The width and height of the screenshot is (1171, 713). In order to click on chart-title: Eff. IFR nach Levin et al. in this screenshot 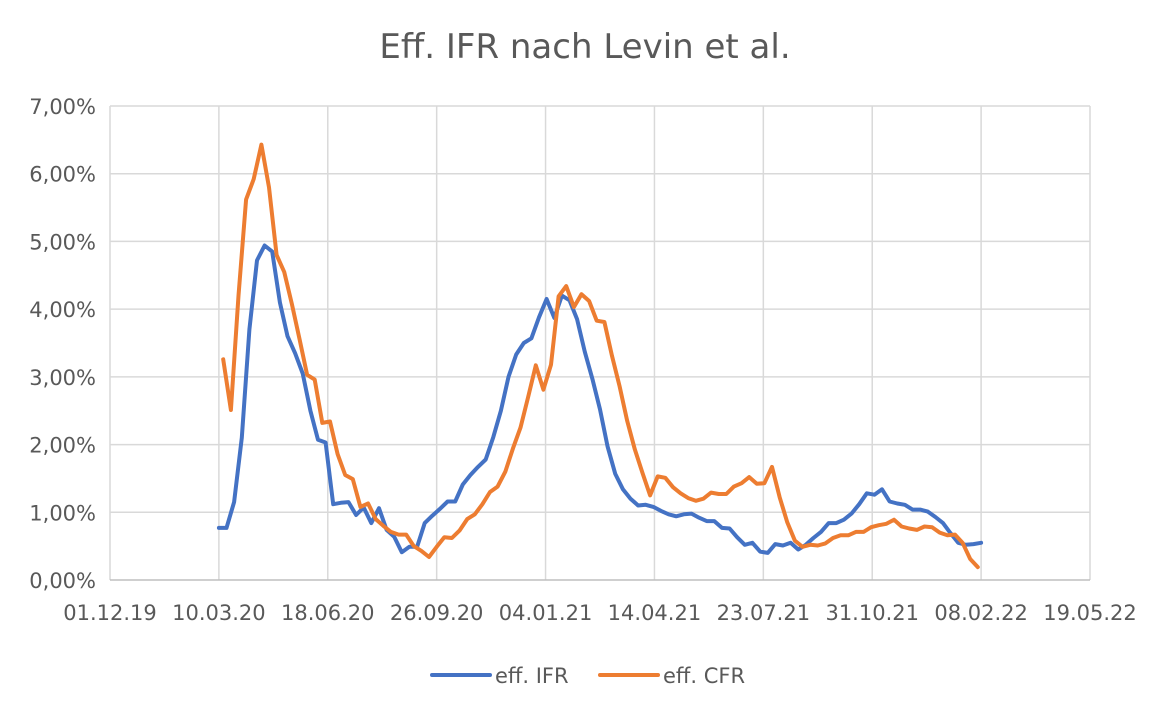, I will do `click(584, 47)`.